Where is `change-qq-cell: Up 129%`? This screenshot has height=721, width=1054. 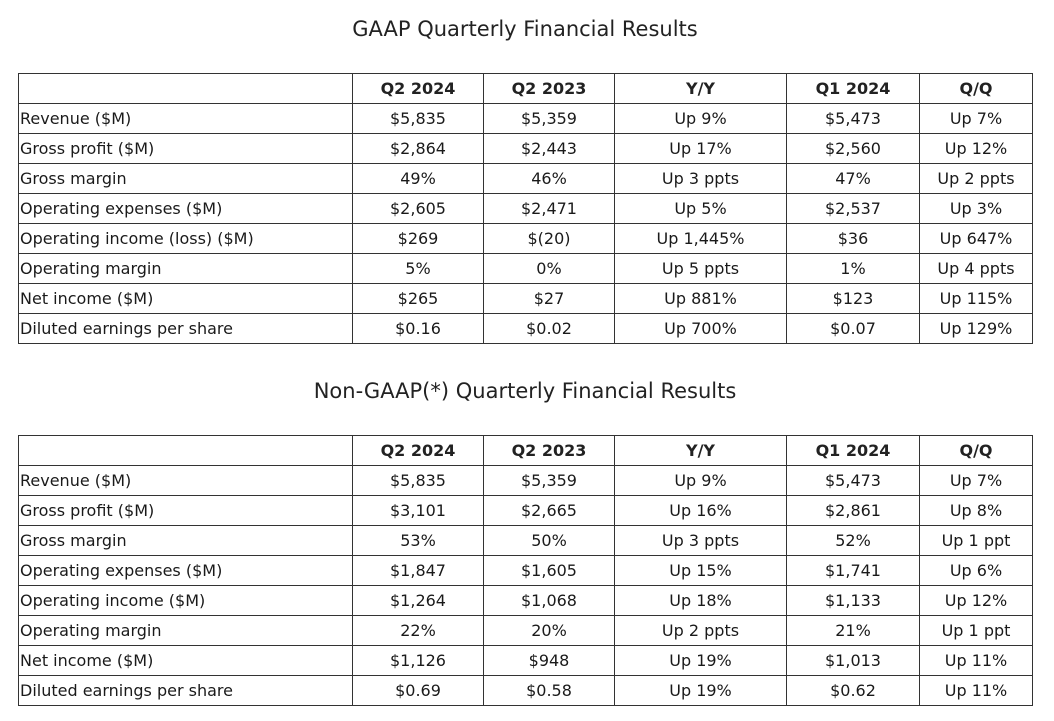 change-qq-cell: Up 129% is located at coordinates (976, 328).